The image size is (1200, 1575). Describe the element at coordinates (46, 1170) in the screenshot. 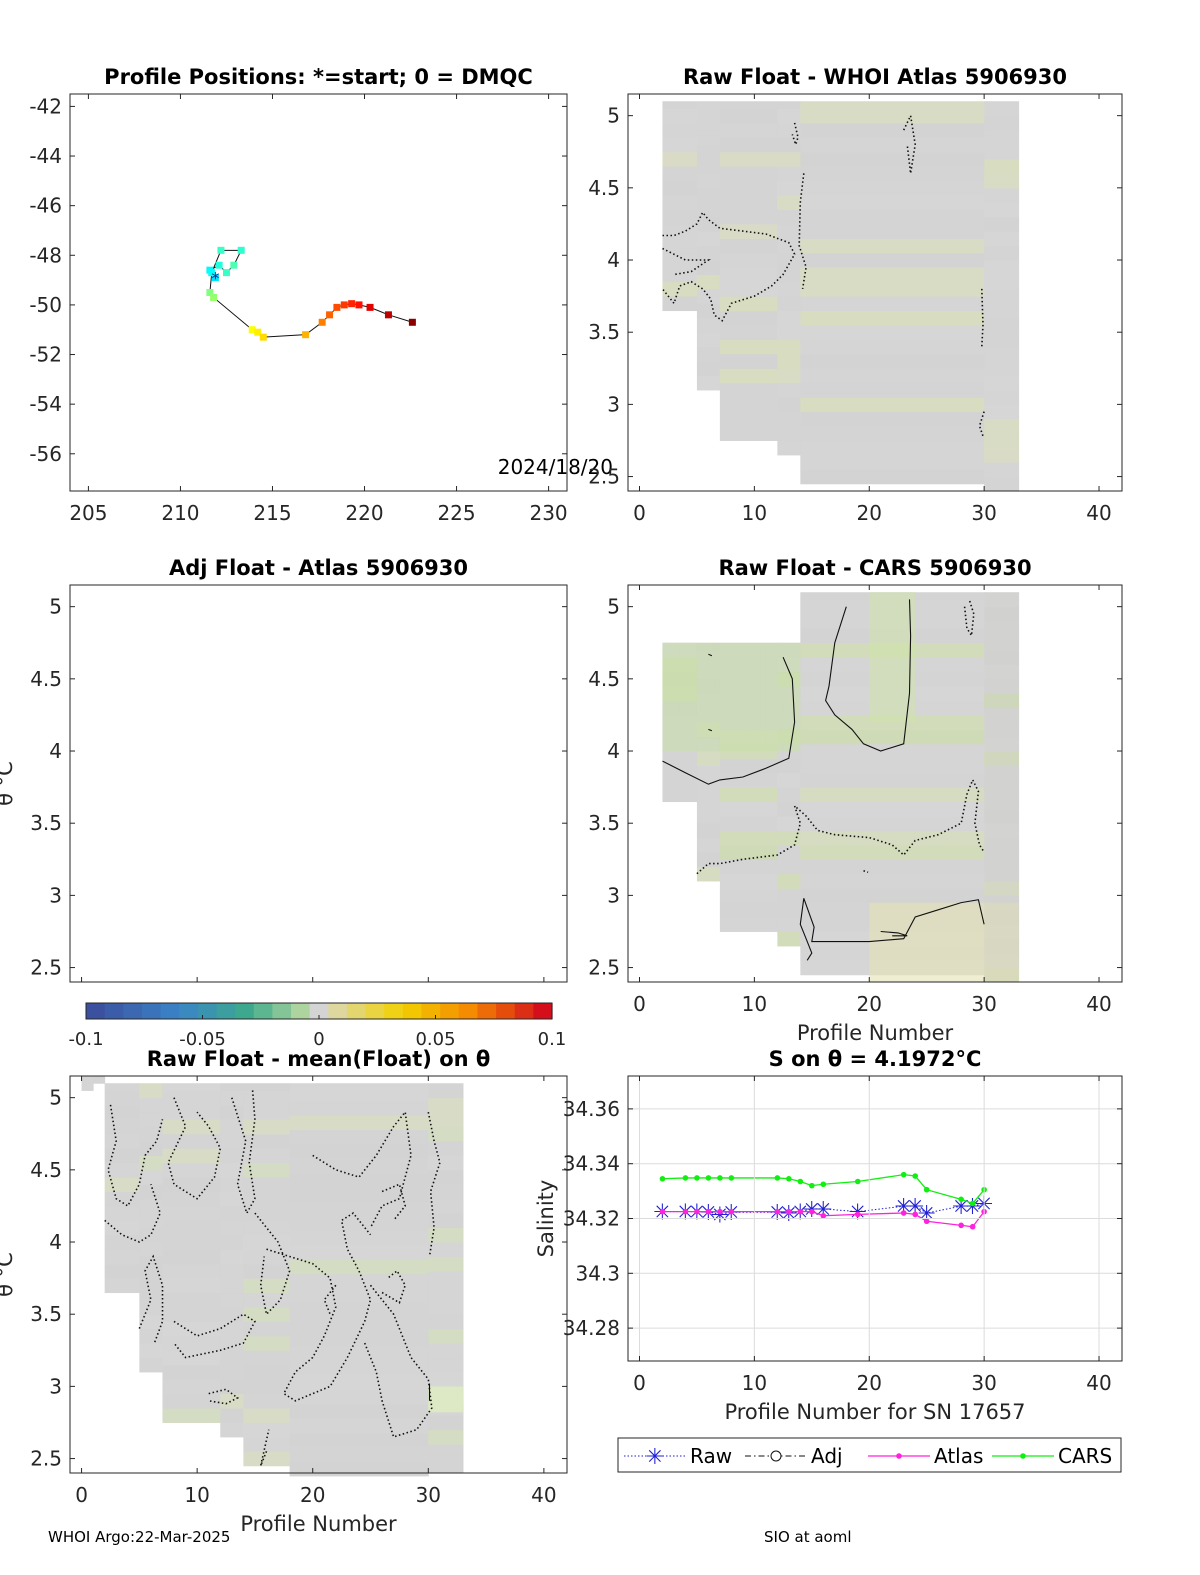

I see `y-tick-label: 4.5` at that location.